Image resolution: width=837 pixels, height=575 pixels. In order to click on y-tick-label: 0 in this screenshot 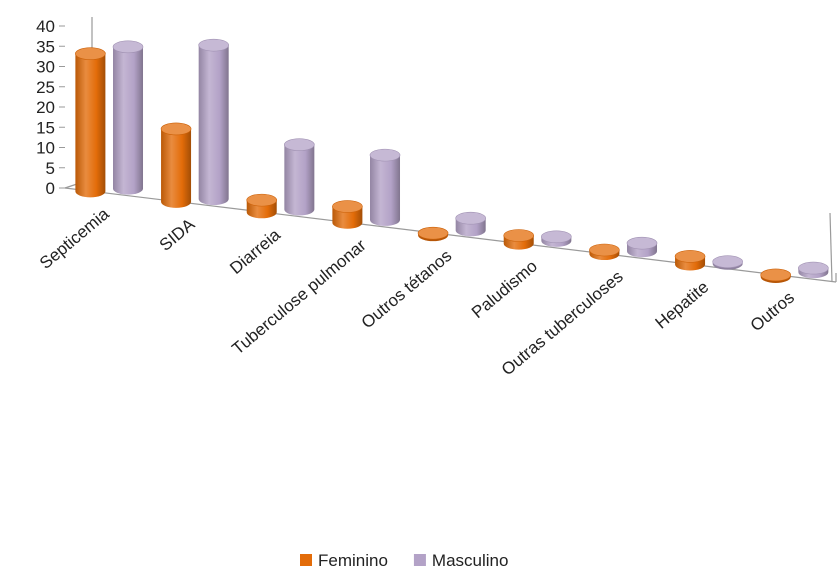, I will do `click(50, 188)`.